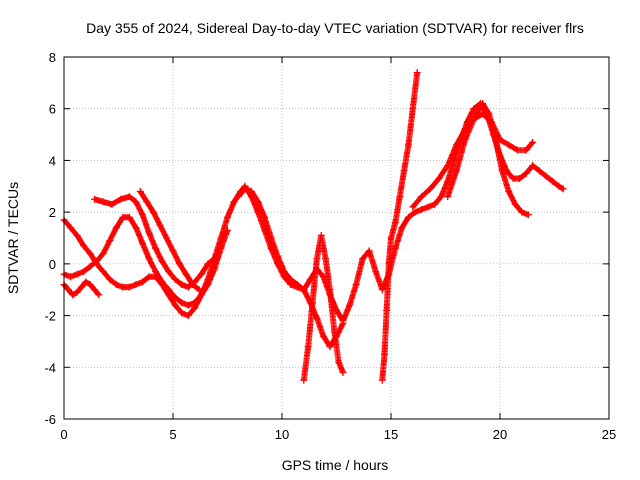 The height and width of the screenshot is (480, 640). Describe the element at coordinates (52, 57) in the screenshot. I see `y-tick-label: 8` at that location.